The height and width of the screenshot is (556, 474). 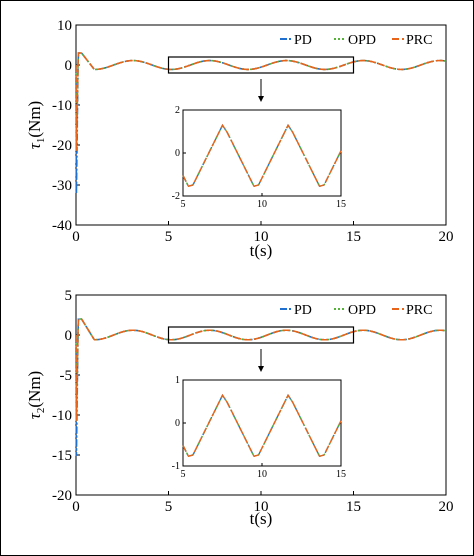 I want to click on tau1-ytick-label: -40, so click(x=62, y=226).